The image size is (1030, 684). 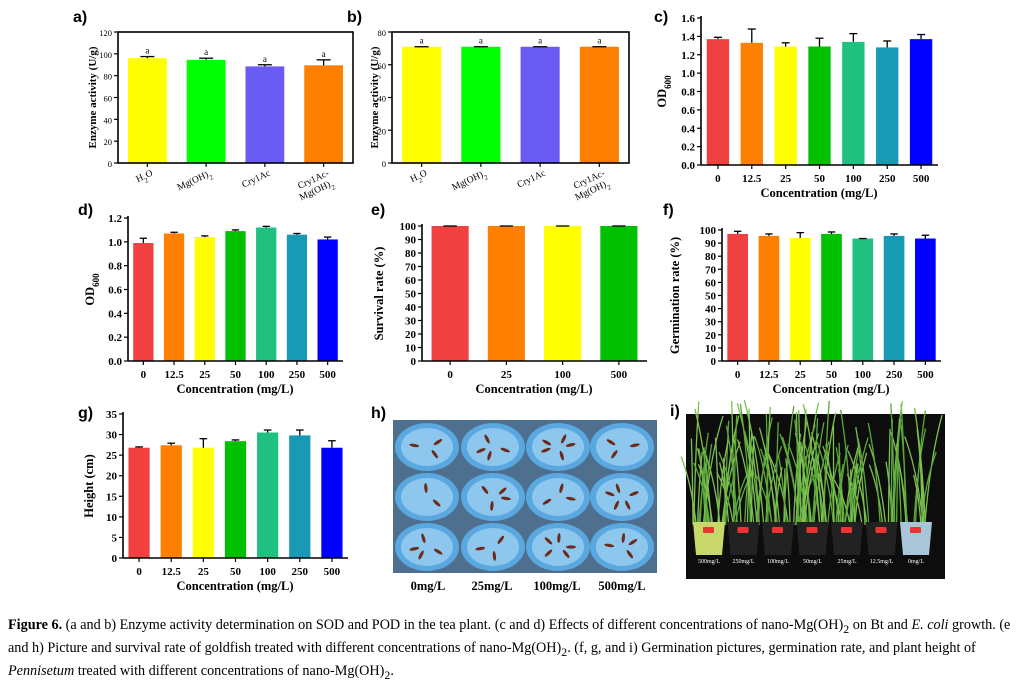 I want to click on y-tick-label: 0.2, so click(x=115, y=338).